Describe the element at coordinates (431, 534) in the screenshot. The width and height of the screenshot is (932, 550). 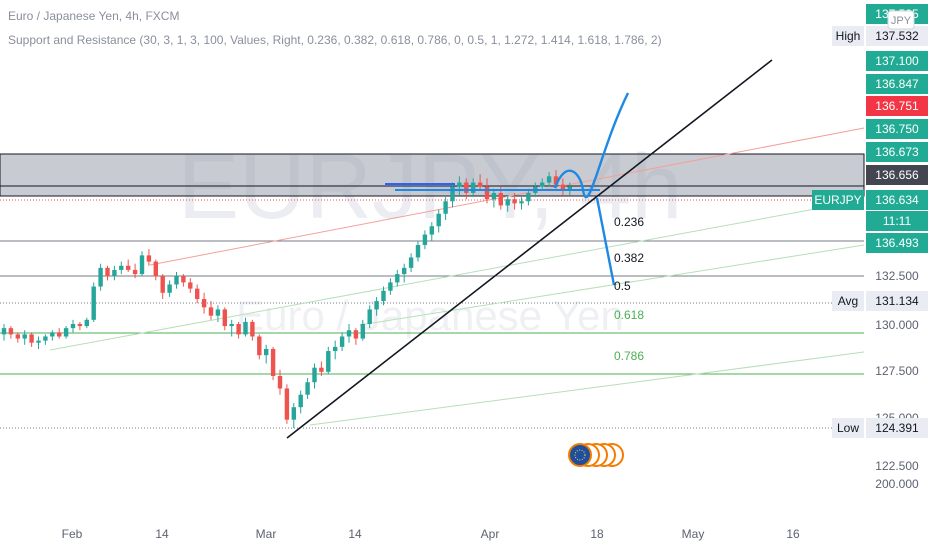
I see `time-axis: Feb 14 Mar 14 Apr 18 May 16` at that location.